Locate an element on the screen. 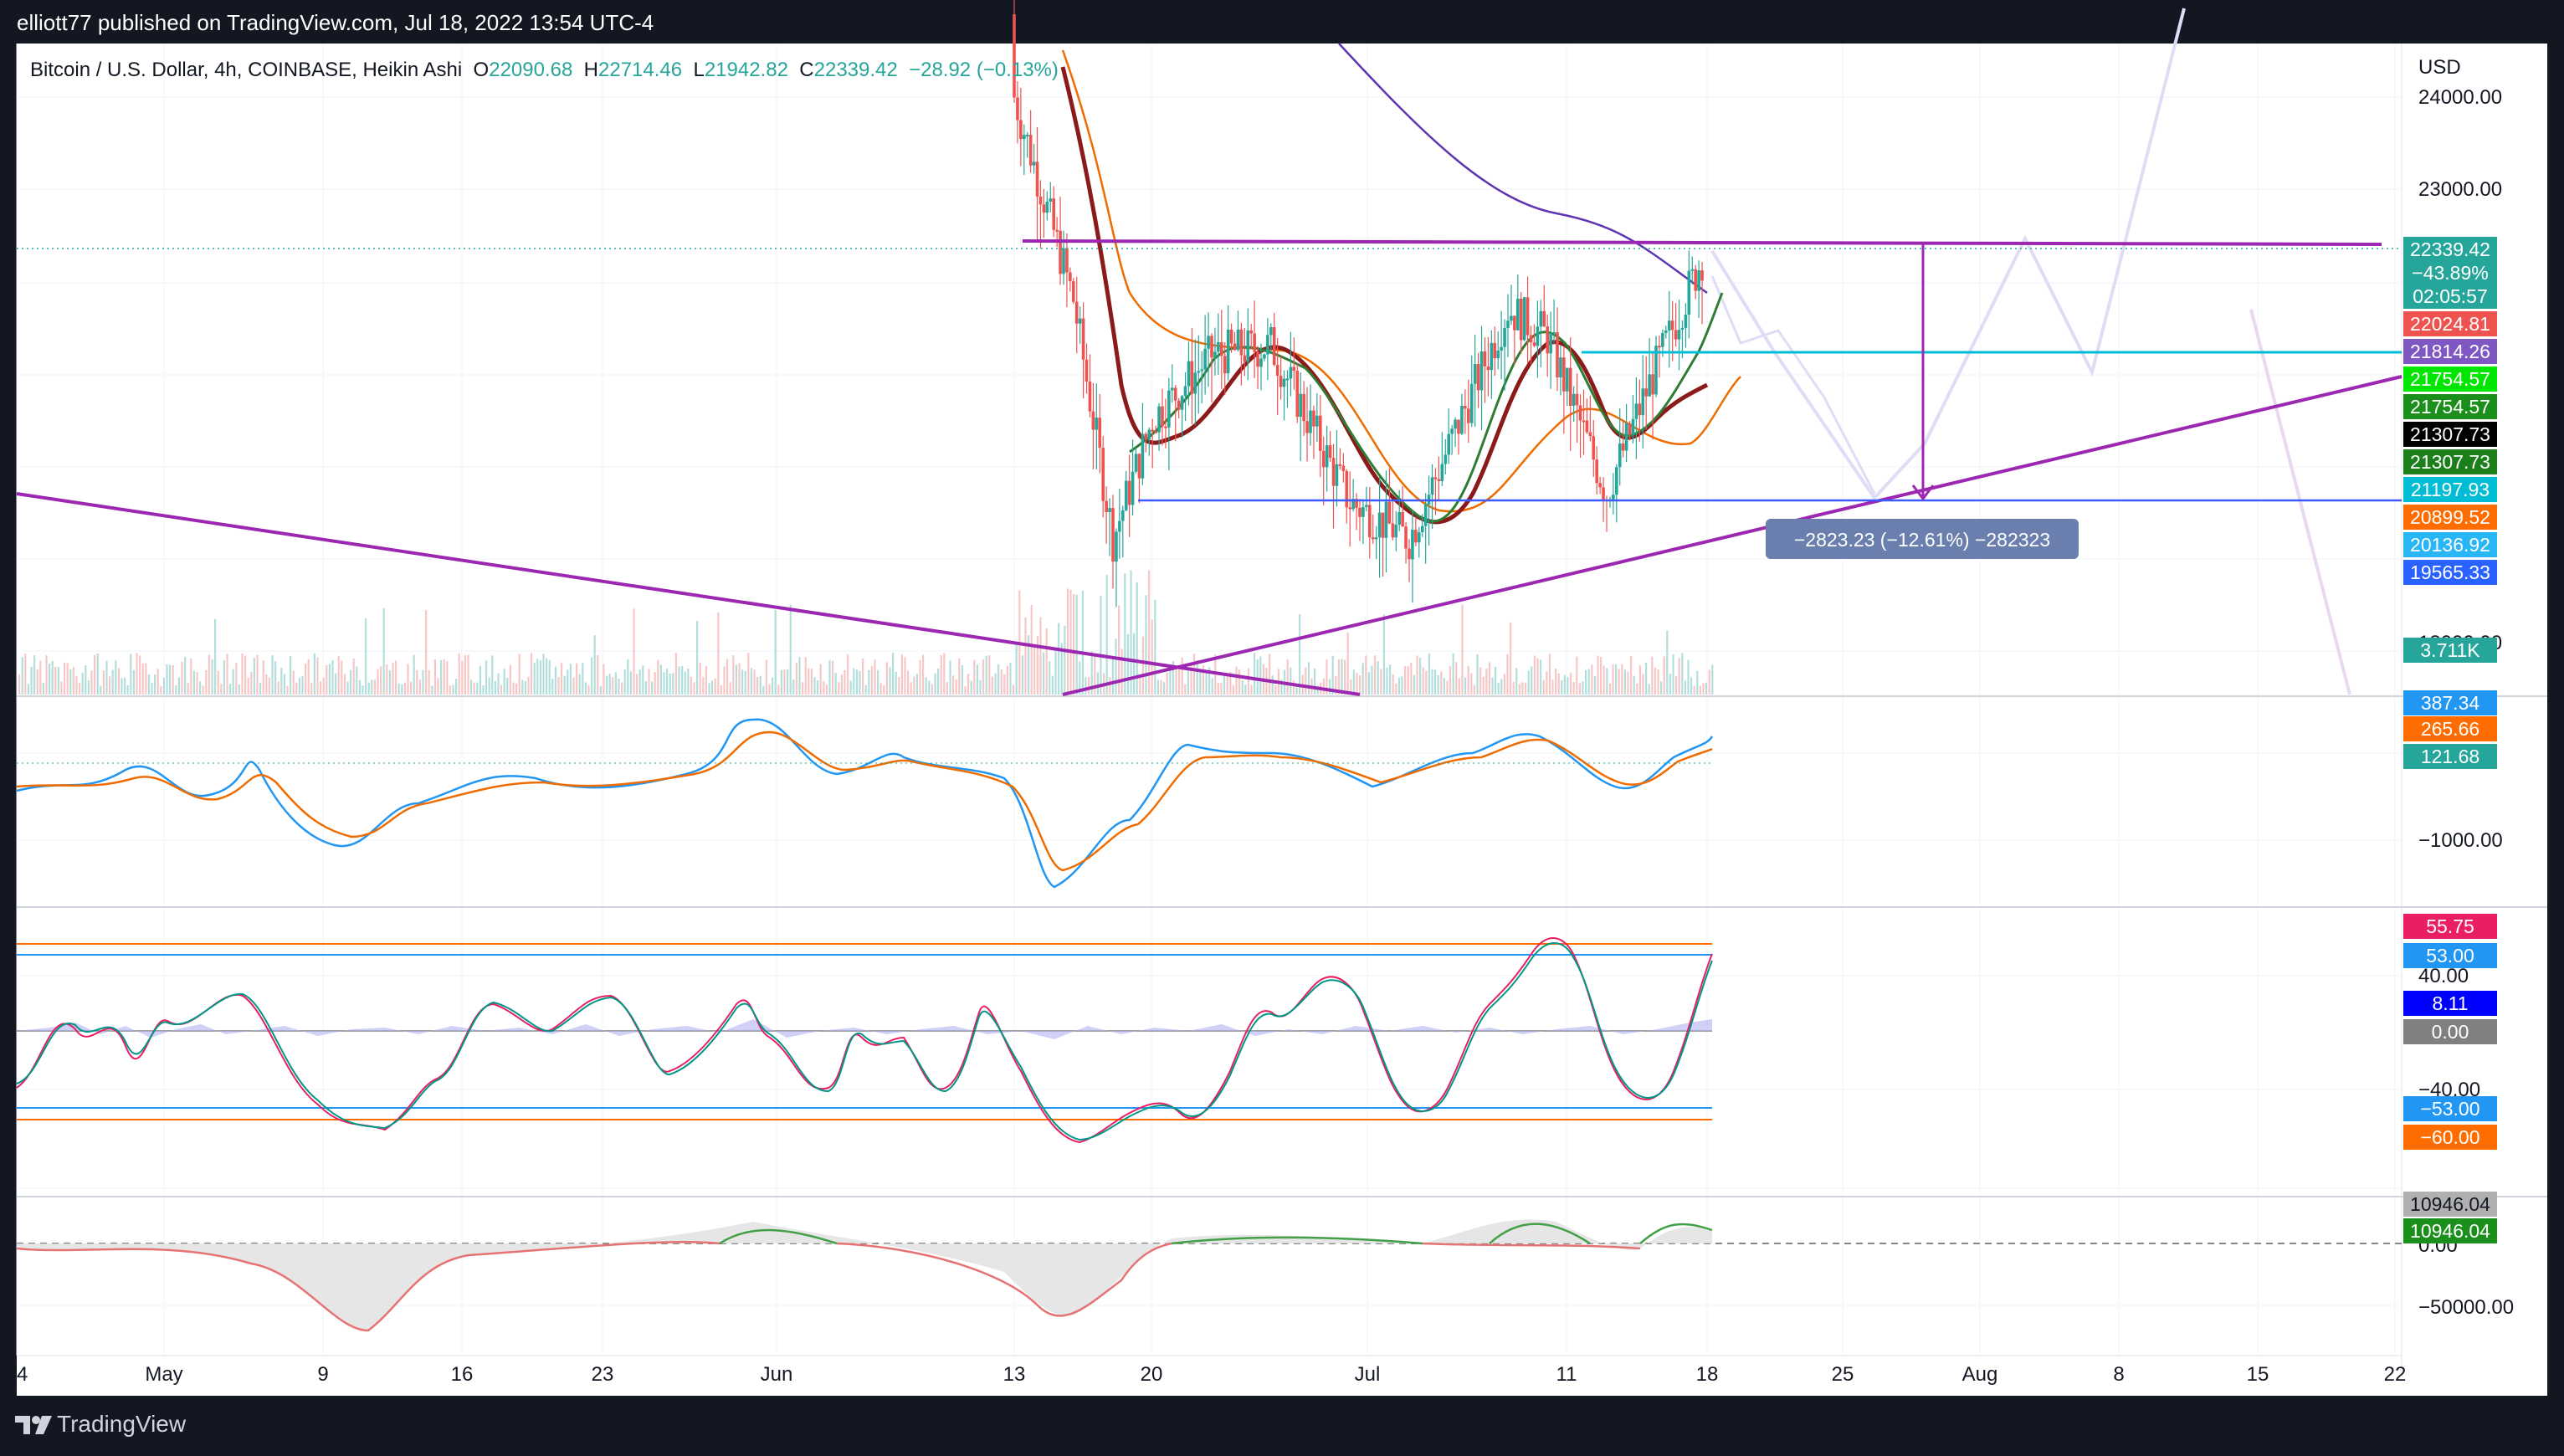 The image size is (2564, 1456). resistance-line is located at coordinates (1702, 242).